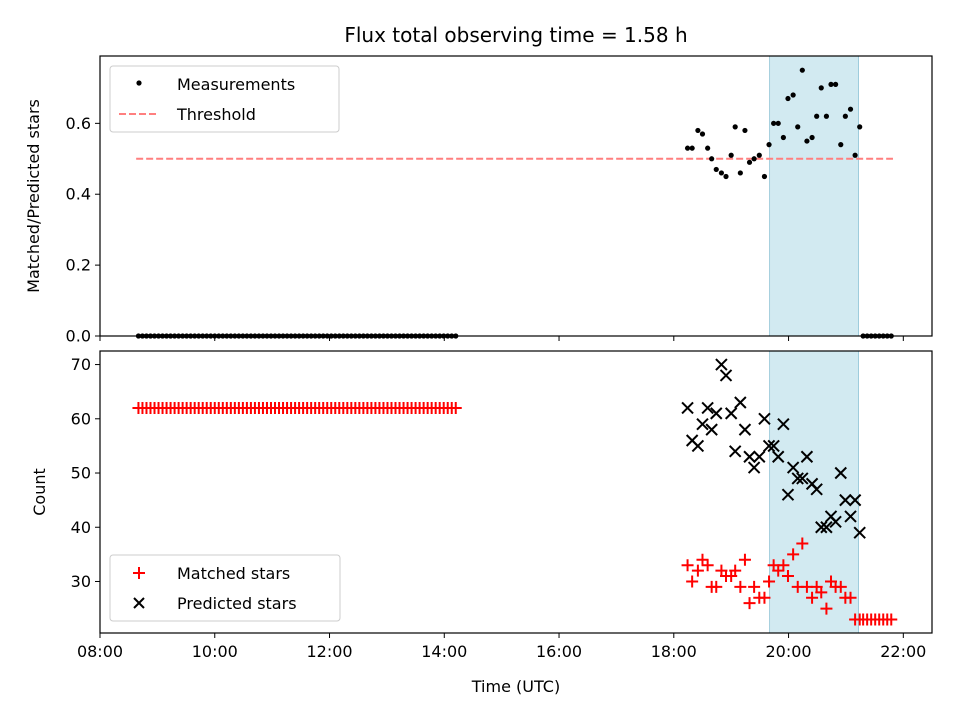 This screenshot has height=720, width=960. Describe the element at coordinates (139, 573) in the screenshot. I see `legend-marker-matched` at that location.